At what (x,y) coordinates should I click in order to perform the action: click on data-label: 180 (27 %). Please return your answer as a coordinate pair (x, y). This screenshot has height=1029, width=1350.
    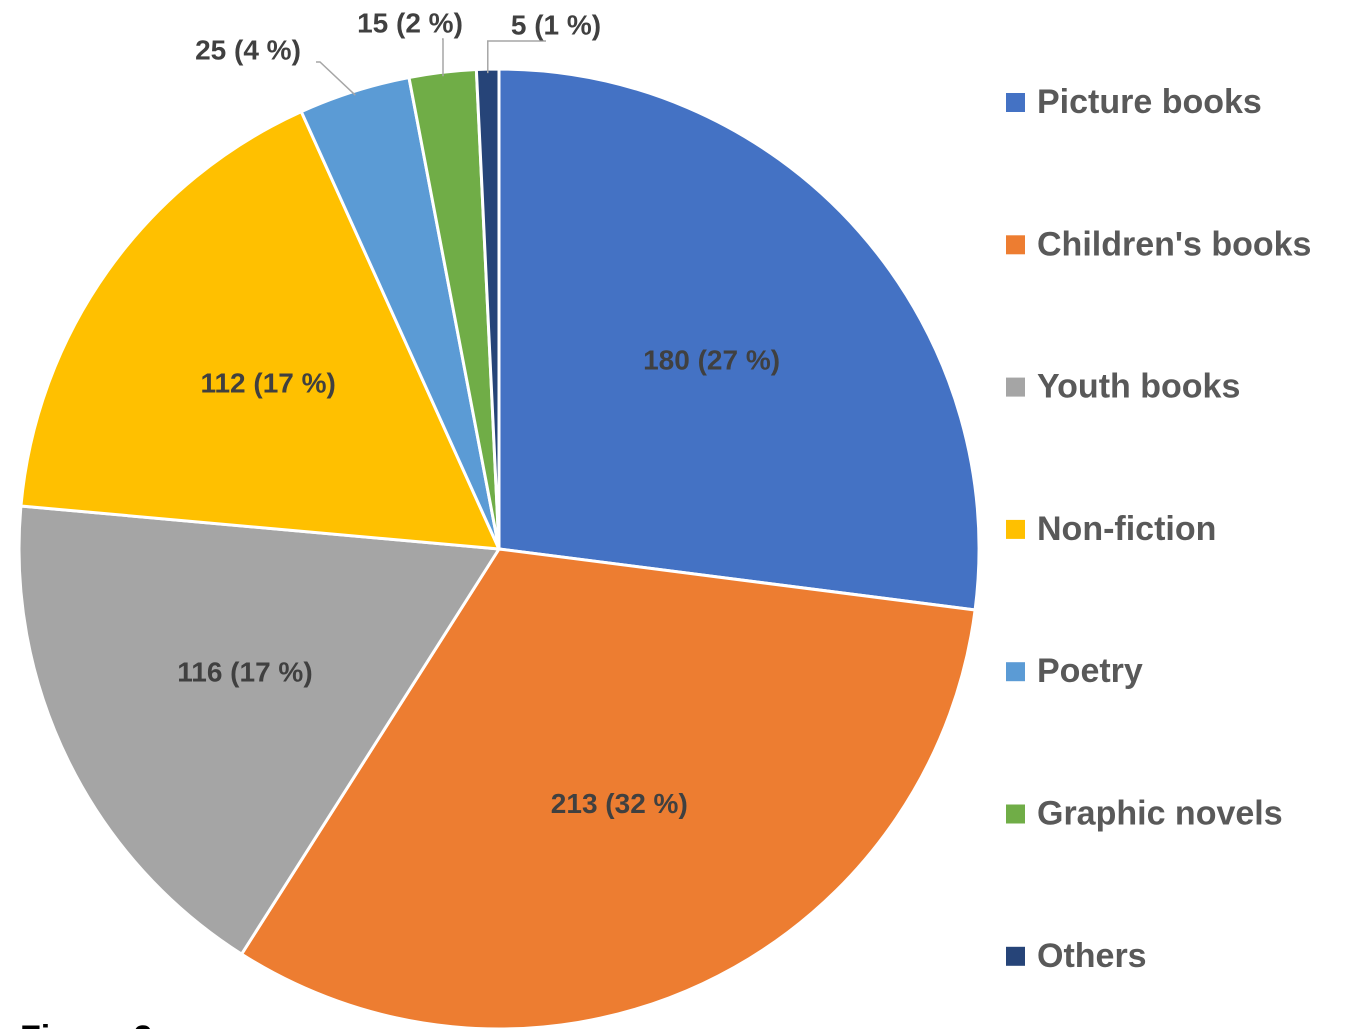
    Looking at the image, I should click on (711, 359).